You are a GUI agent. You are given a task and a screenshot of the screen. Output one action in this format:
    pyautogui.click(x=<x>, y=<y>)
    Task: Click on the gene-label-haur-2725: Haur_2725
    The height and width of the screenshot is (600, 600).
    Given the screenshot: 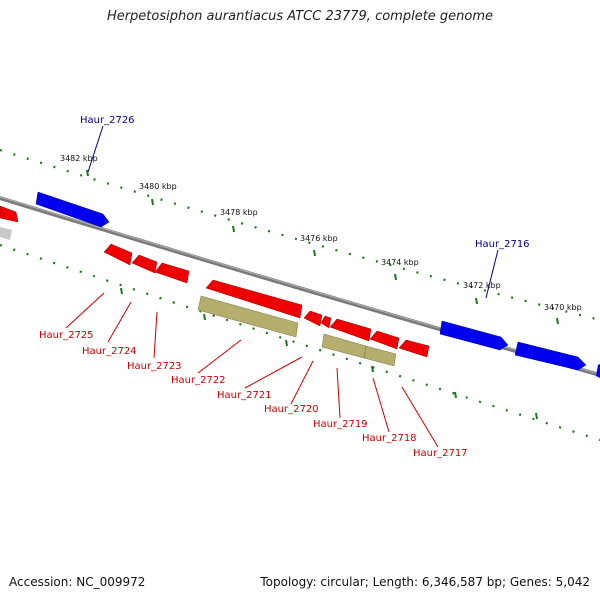 What is the action you would take?
    pyautogui.click(x=66, y=335)
    